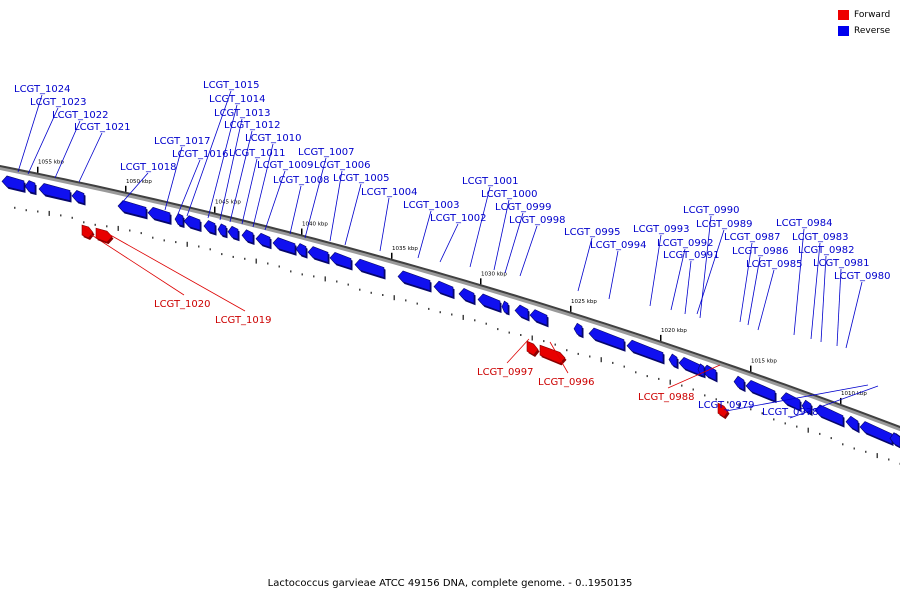 Image resolution: width=900 pixels, height=604 pixels. What do you see at coordinates (674, 331) in the screenshot?
I see `ruler-label: 1020 kbp` at bounding box center [674, 331].